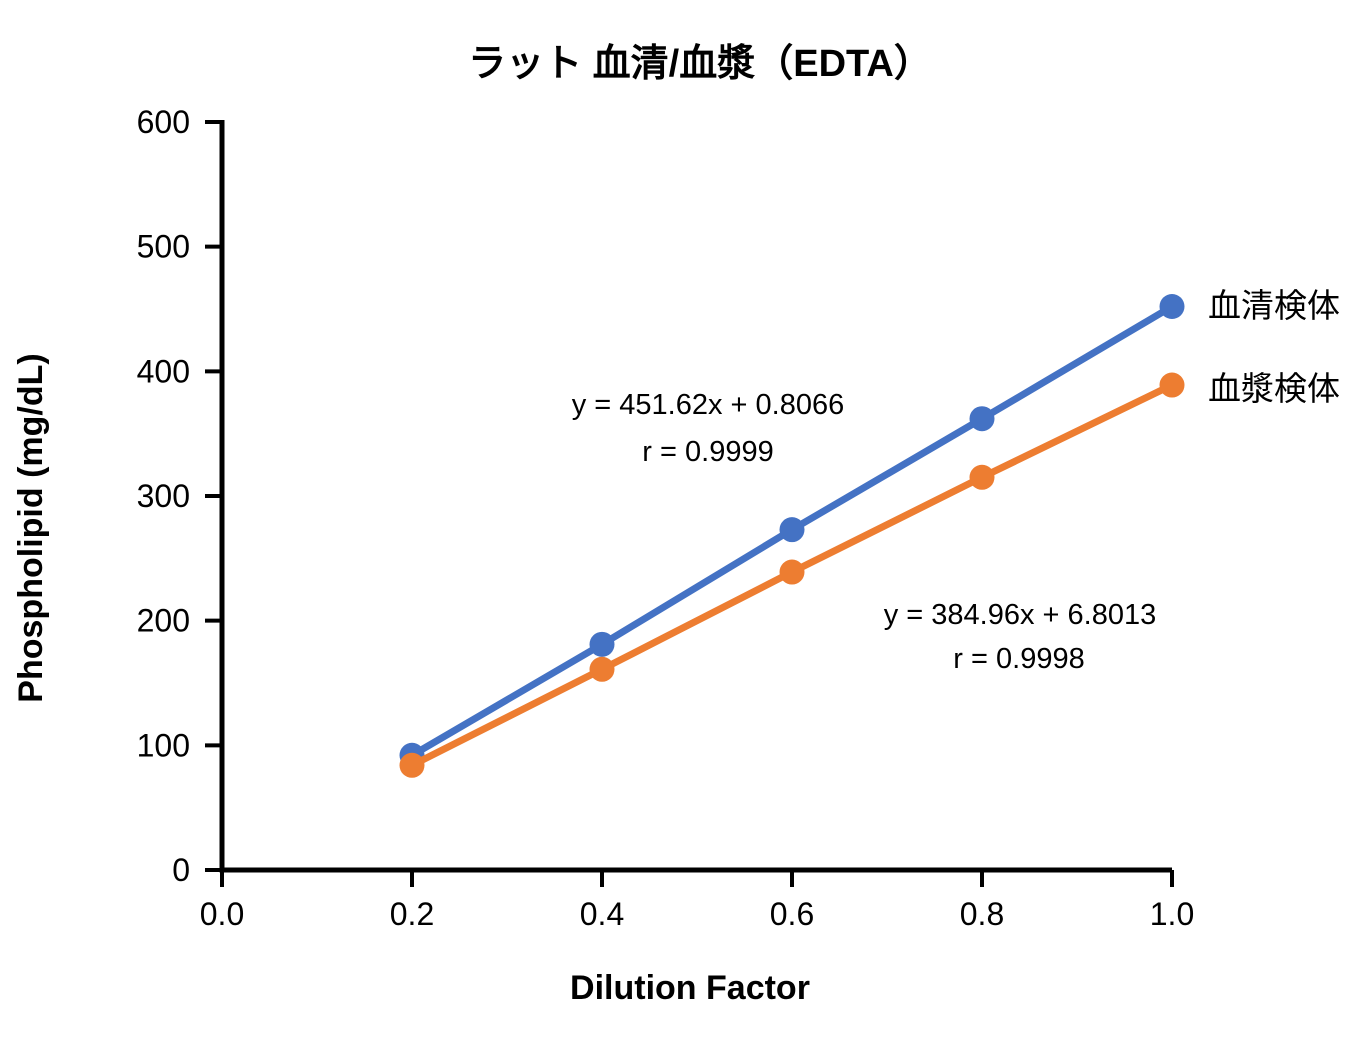 The image size is (1350, 1050). Describe the element at coordinates (982, 914) in the screenshot. I see `x-tick-label: 0.8` at that location.